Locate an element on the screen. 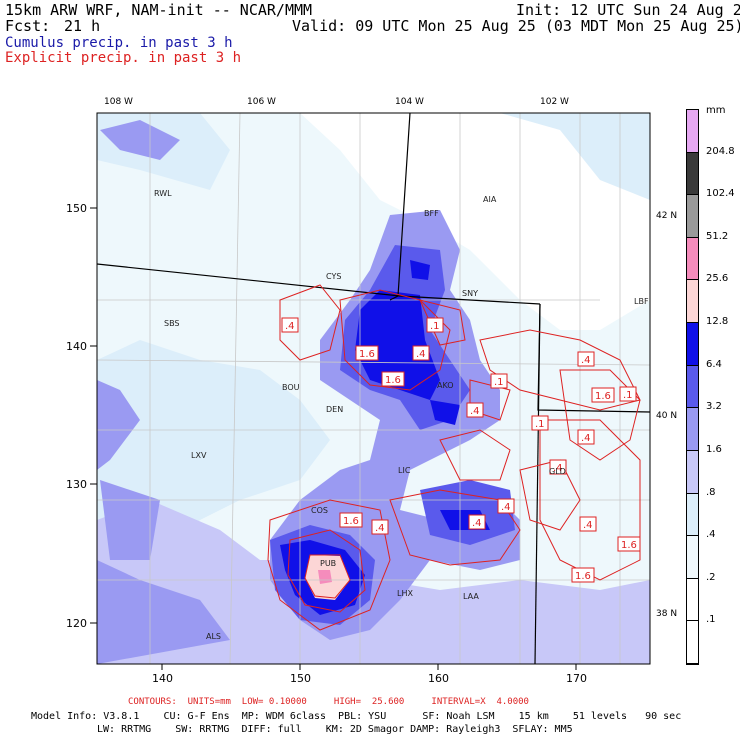 The width and height of the screenshot is (740, 740). bottom-grid-label: 170 is located at coordinates (576, 678).